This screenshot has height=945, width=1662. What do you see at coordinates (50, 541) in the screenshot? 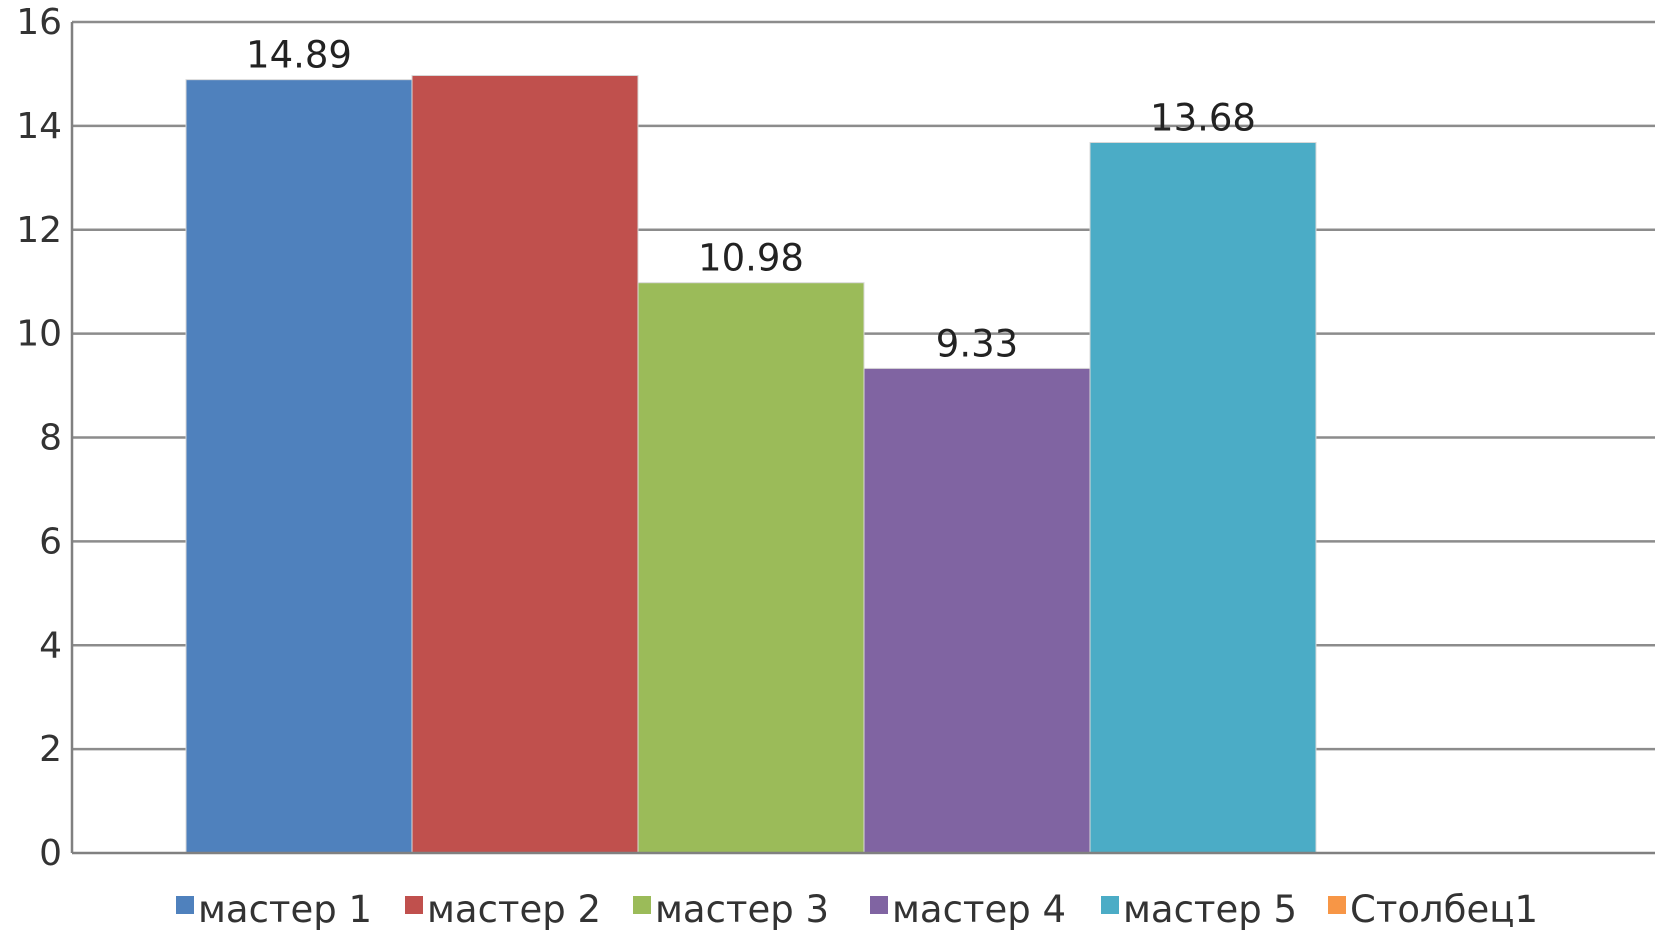
I see `y-tick-label: 6` at bounding box center [50, 541].